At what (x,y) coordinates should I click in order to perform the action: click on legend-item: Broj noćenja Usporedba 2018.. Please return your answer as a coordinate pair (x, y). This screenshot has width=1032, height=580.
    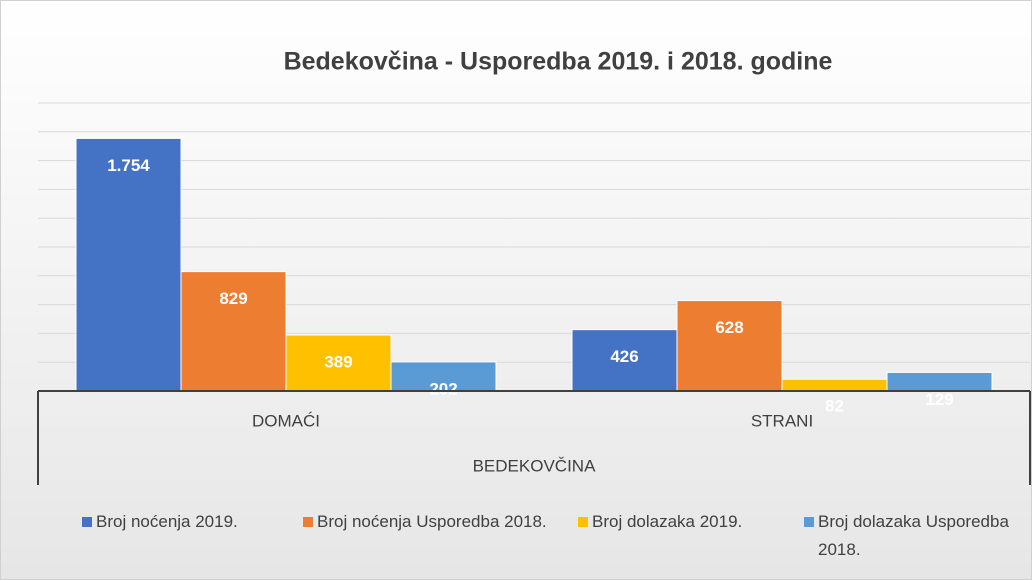
    Looking at the image, I should click on (432, 522).